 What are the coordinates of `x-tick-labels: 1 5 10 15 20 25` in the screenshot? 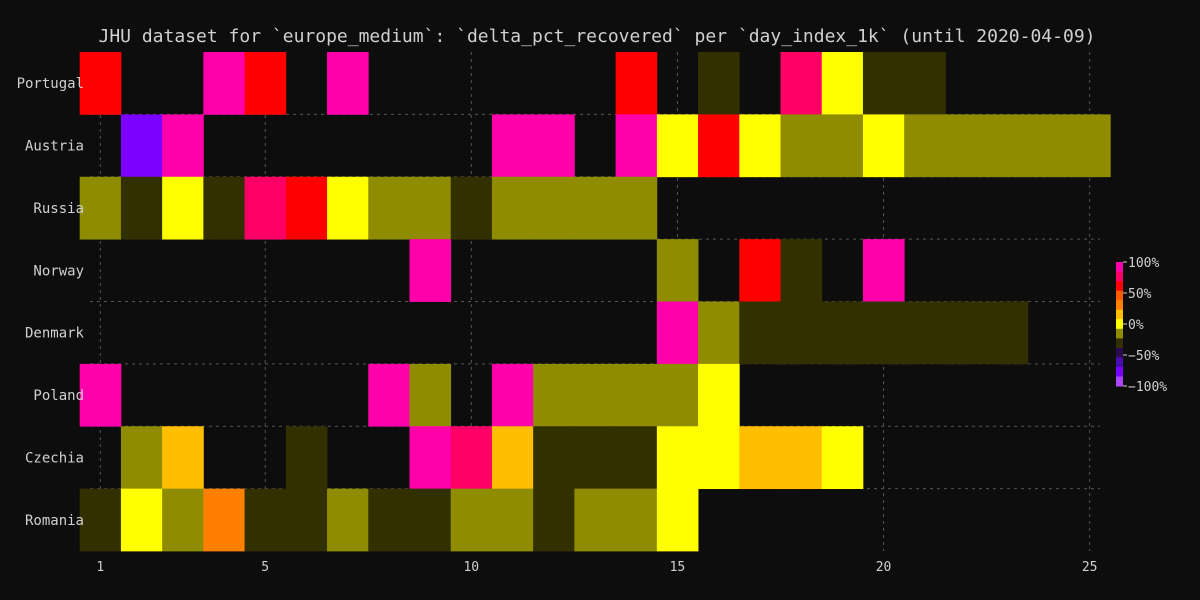 It's located at (596, 567).